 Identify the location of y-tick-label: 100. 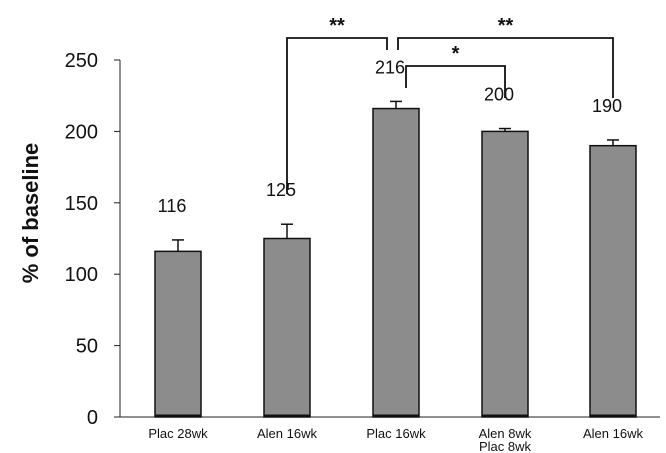
(81, 275).